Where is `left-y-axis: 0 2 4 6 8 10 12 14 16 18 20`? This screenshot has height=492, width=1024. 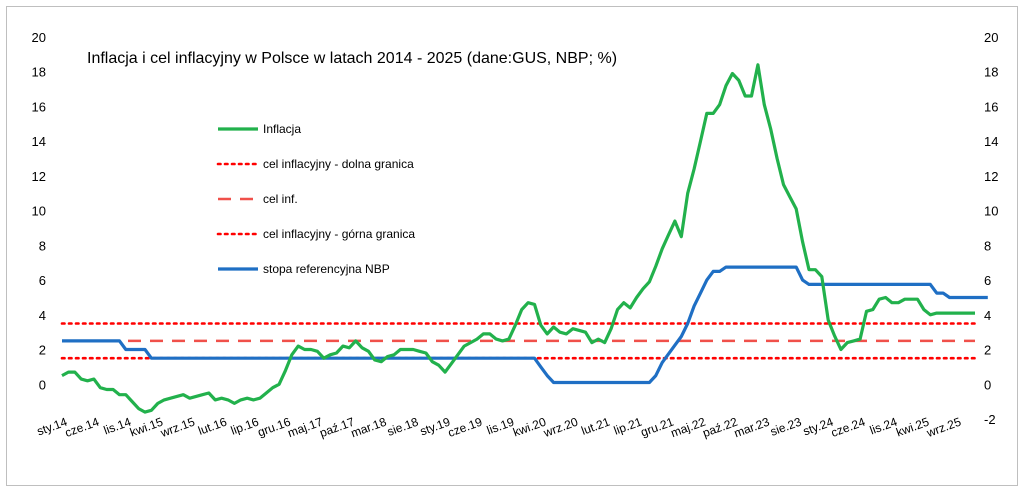 left-y-axis: 0 2 4 6 8 10 12 14 16 18 20 is located at coordinates (39, 211).